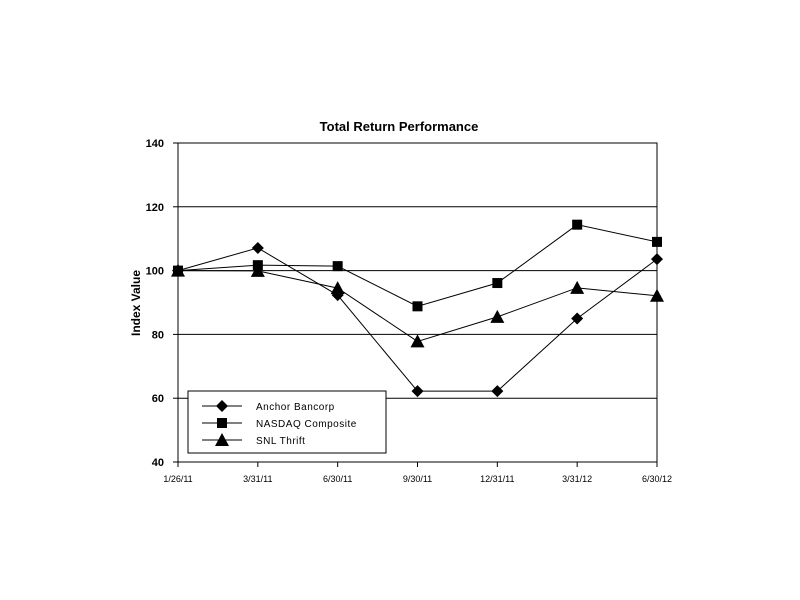 The height and width of the screenshot is (600, 800). I want to click on legend-label: Anchor Bancorp, so click(295, 407).